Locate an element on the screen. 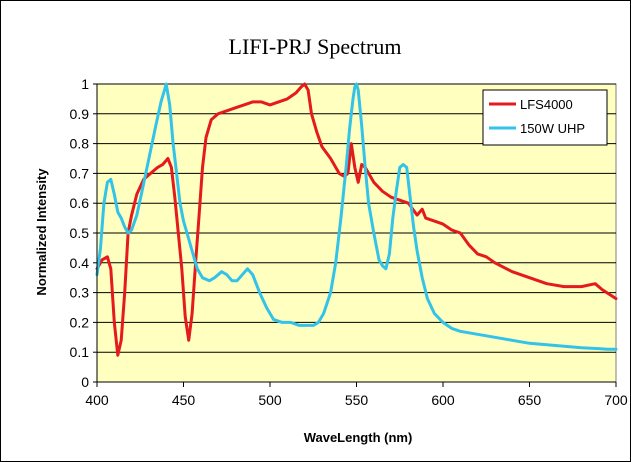 This screenshot has width=631, height=462. y-tick-label: 0.7 is located at coordinates (80, 173).